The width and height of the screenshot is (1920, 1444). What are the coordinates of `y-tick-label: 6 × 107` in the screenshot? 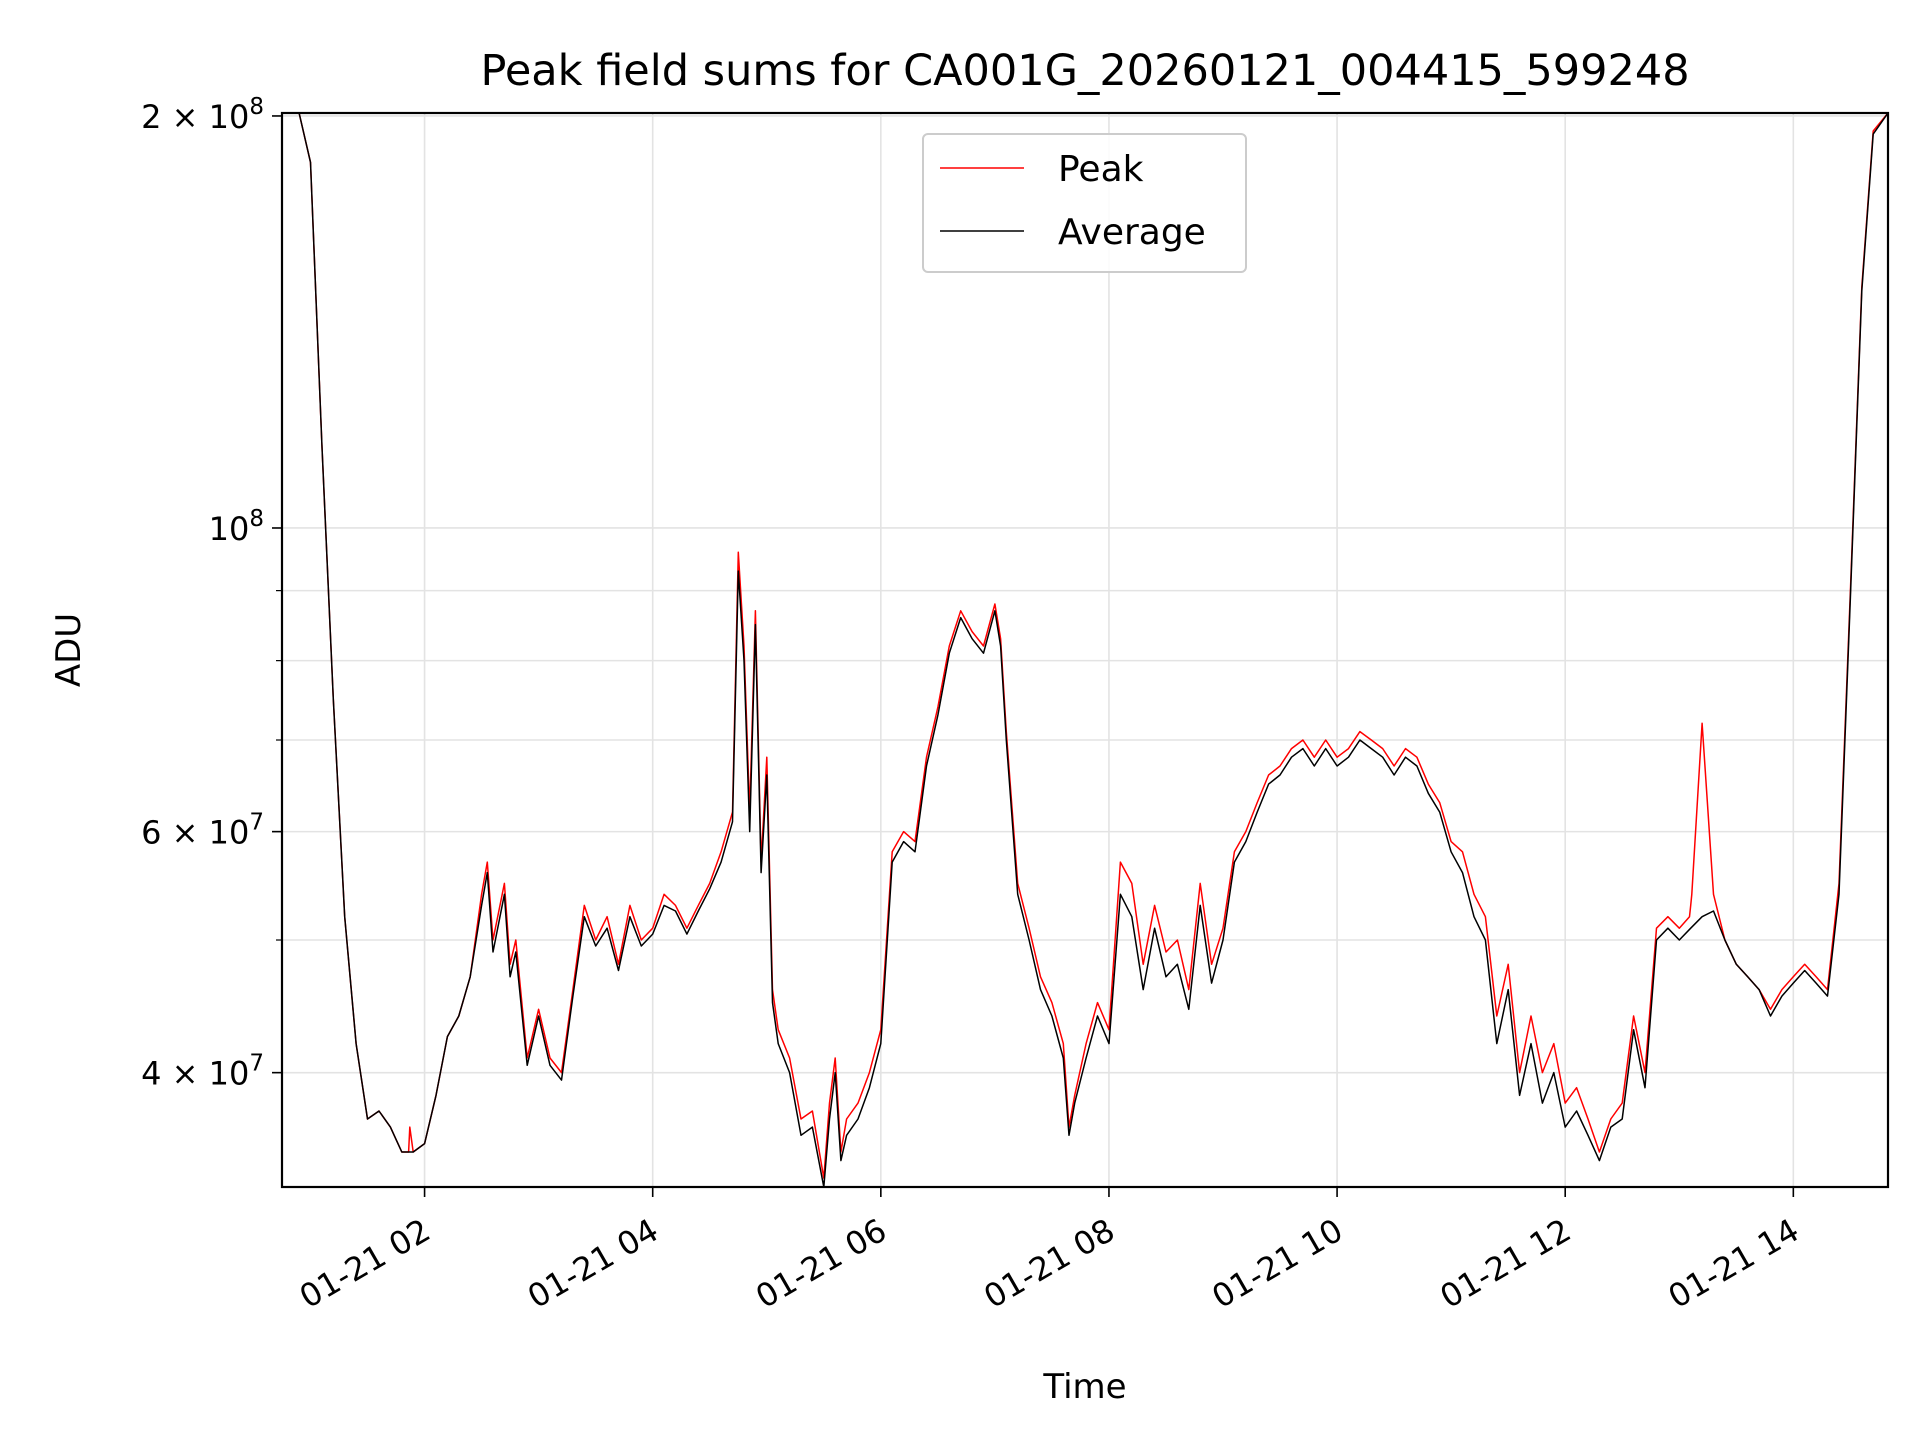 It's located at (202, 831).